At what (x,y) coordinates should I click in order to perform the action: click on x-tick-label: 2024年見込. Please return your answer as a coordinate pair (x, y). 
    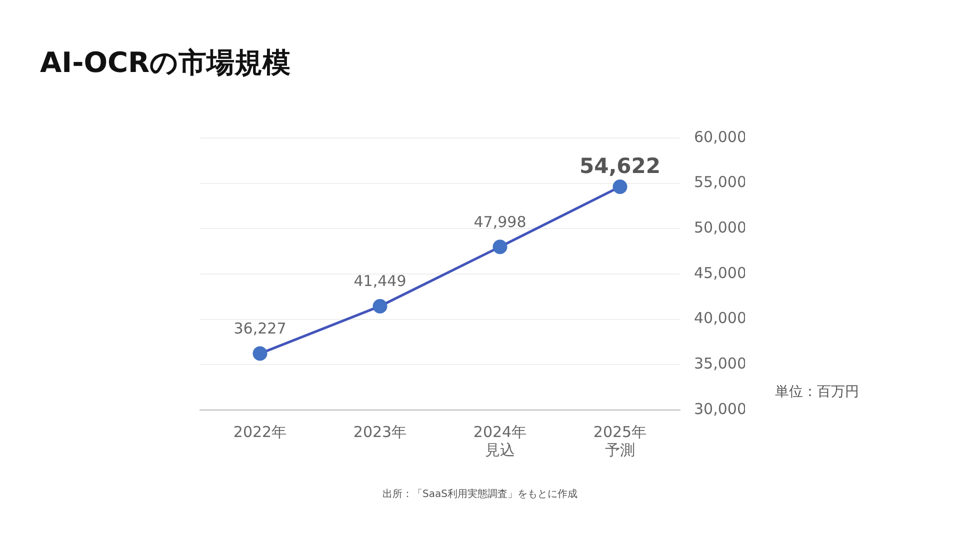
    Looking at the image, I should click on (500, 440).